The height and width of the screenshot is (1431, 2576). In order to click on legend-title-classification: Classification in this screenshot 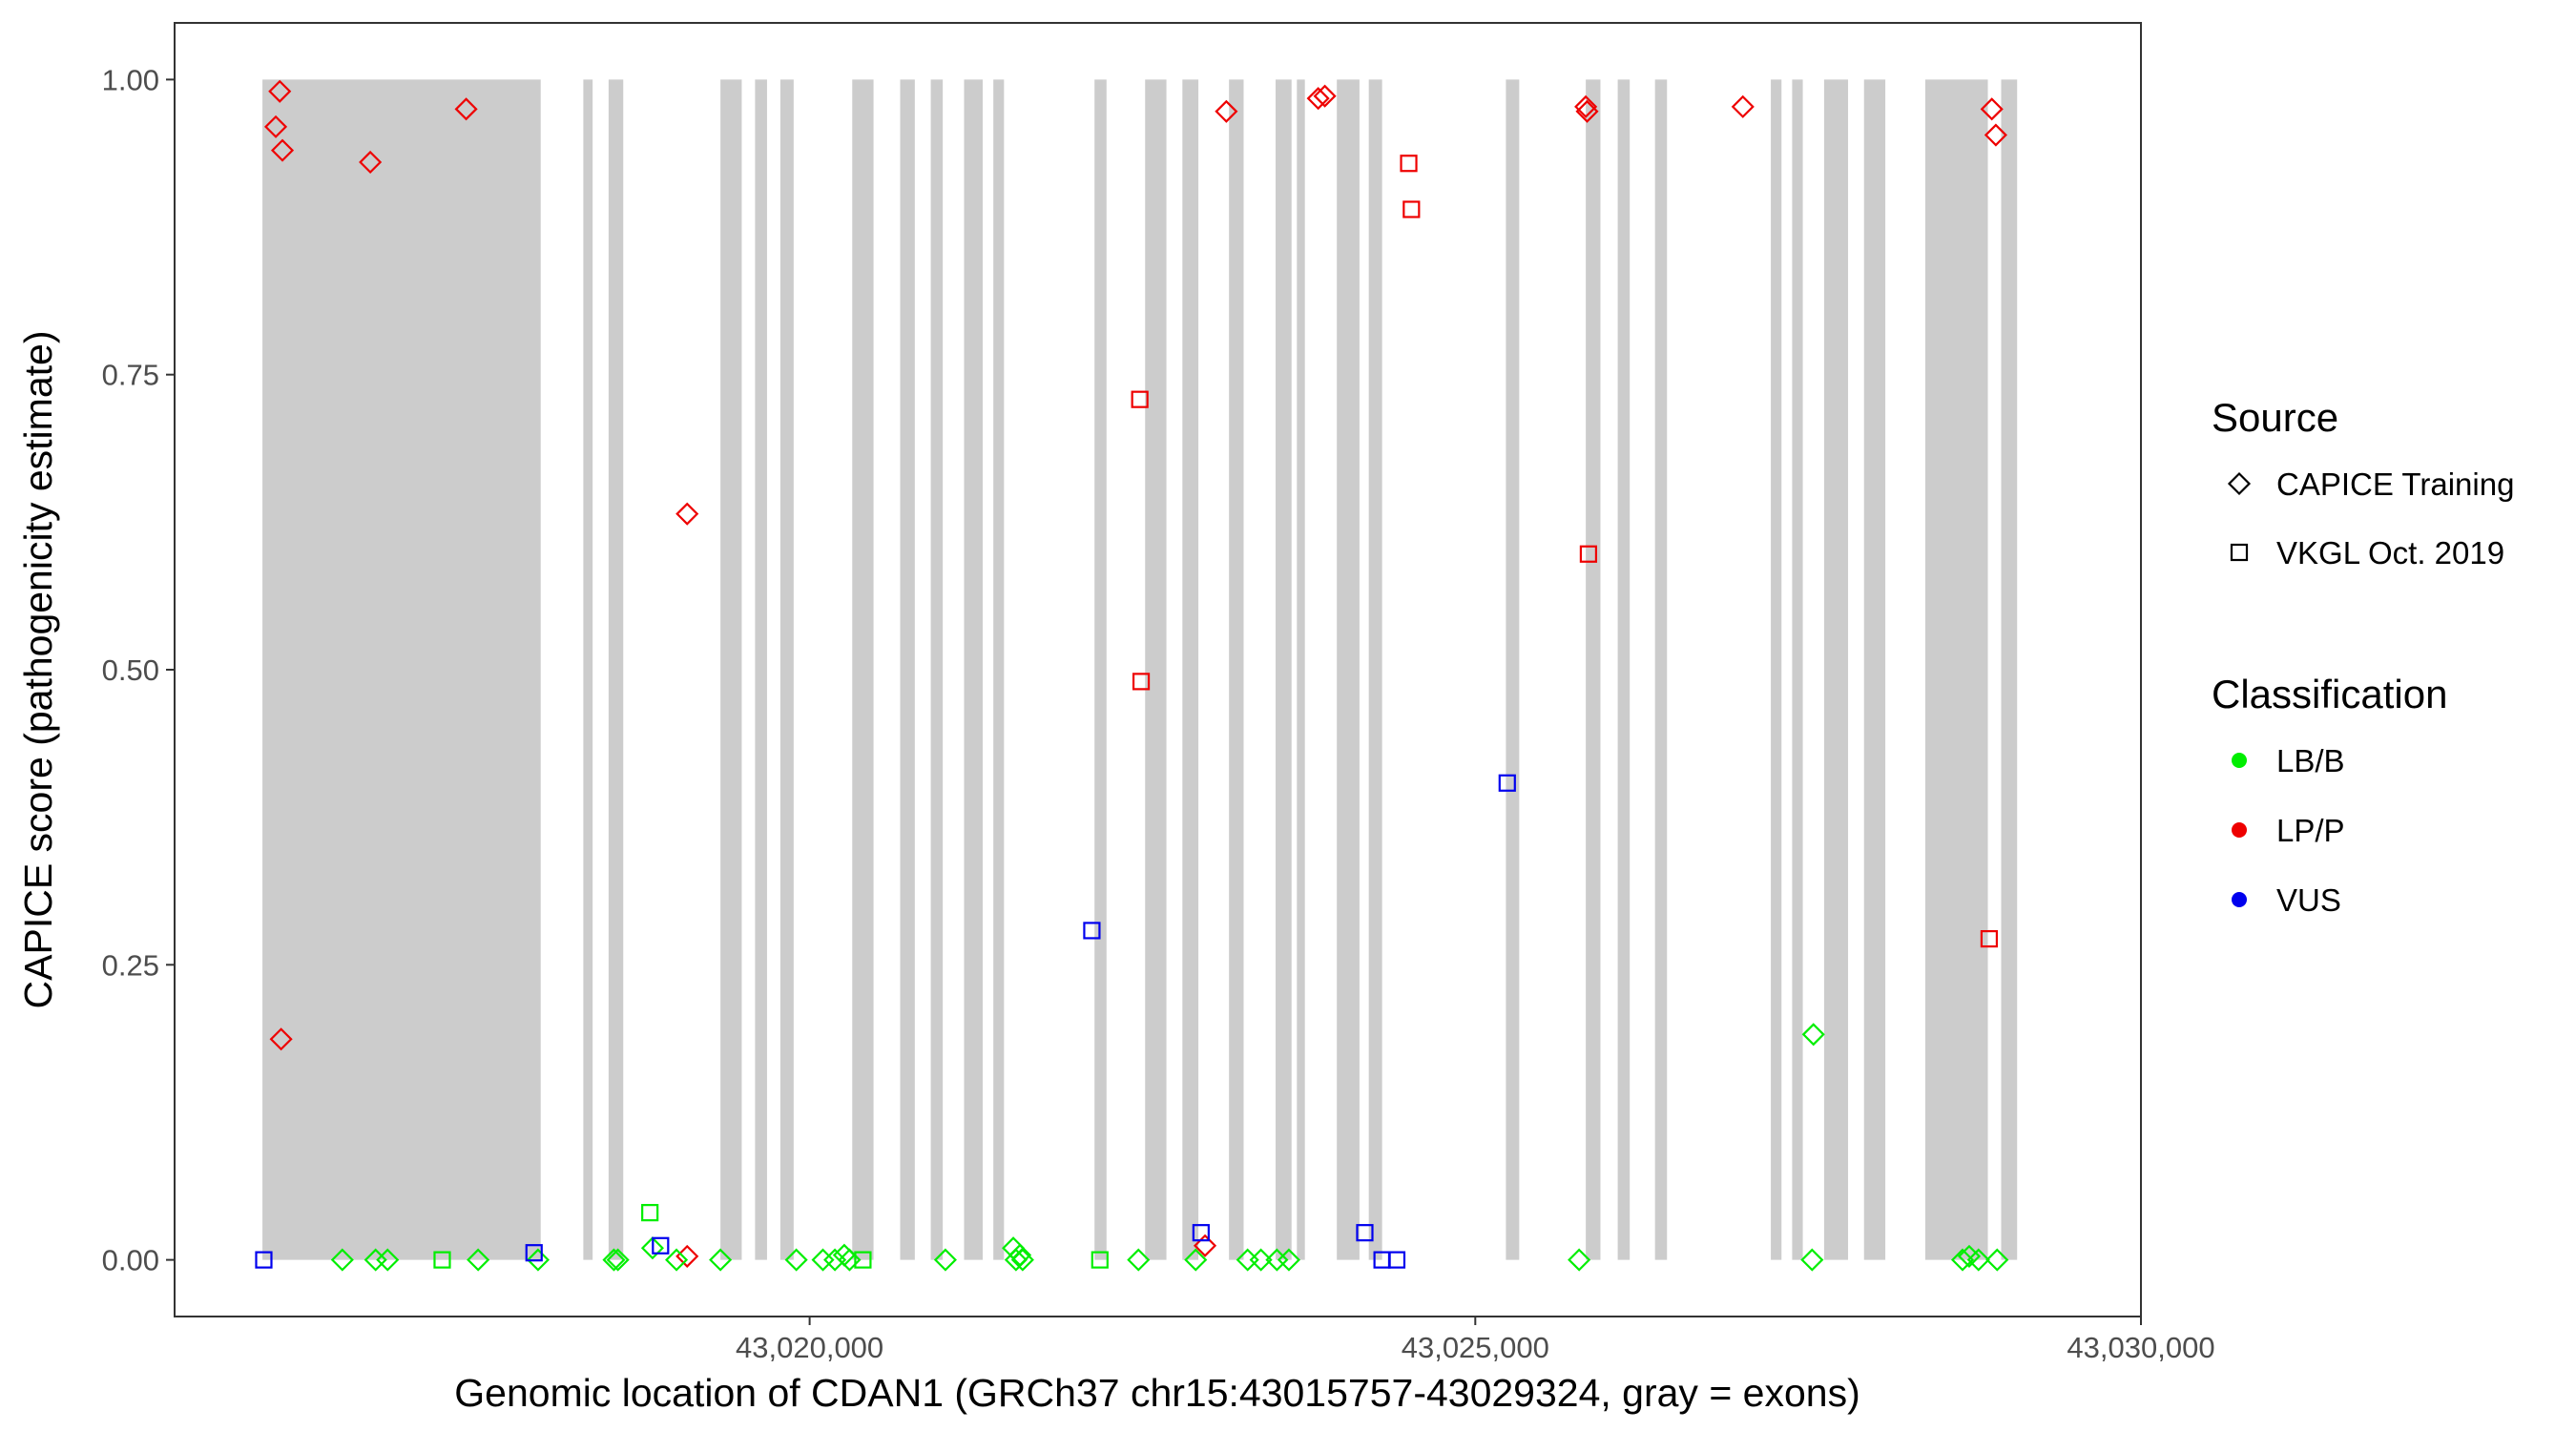, I will do `click(2329, 694)`.